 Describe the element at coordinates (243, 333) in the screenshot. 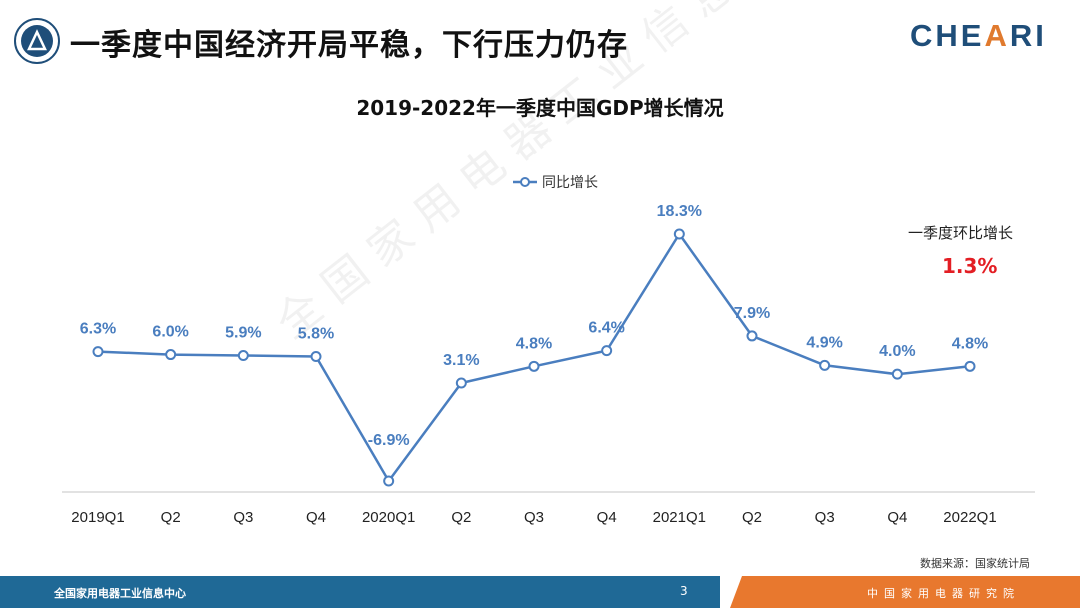

I see `data-label: 5.9%` at that location.